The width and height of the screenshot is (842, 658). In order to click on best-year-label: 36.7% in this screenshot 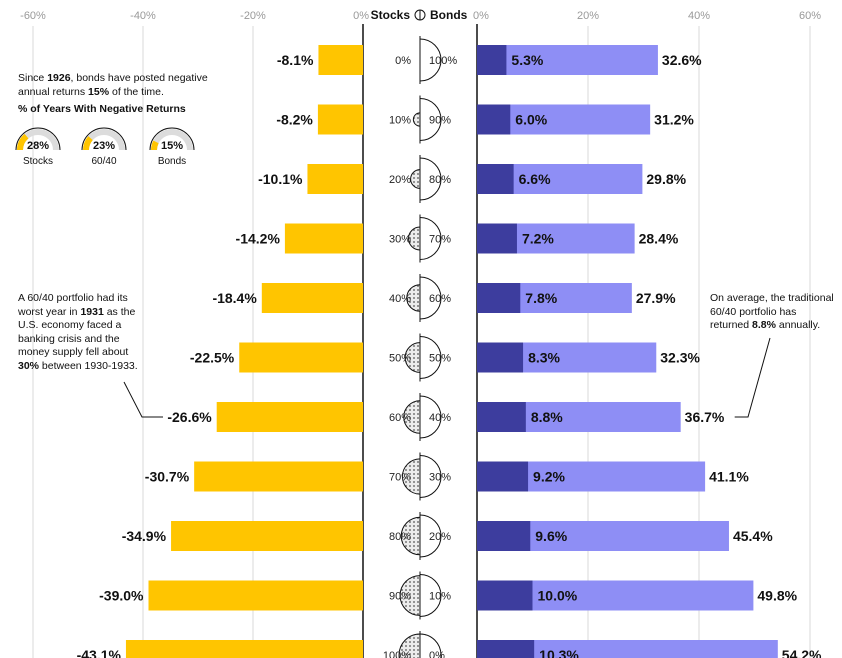, I will do `click(705, 417)`.